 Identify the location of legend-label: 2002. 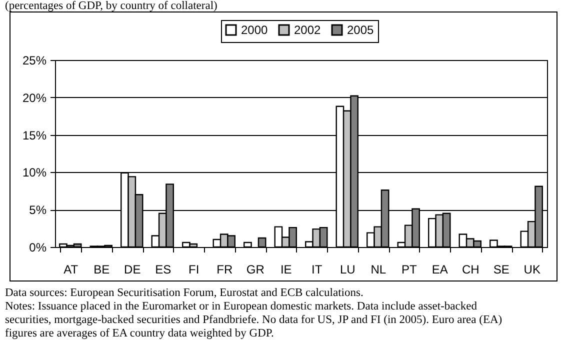
(308, 30).